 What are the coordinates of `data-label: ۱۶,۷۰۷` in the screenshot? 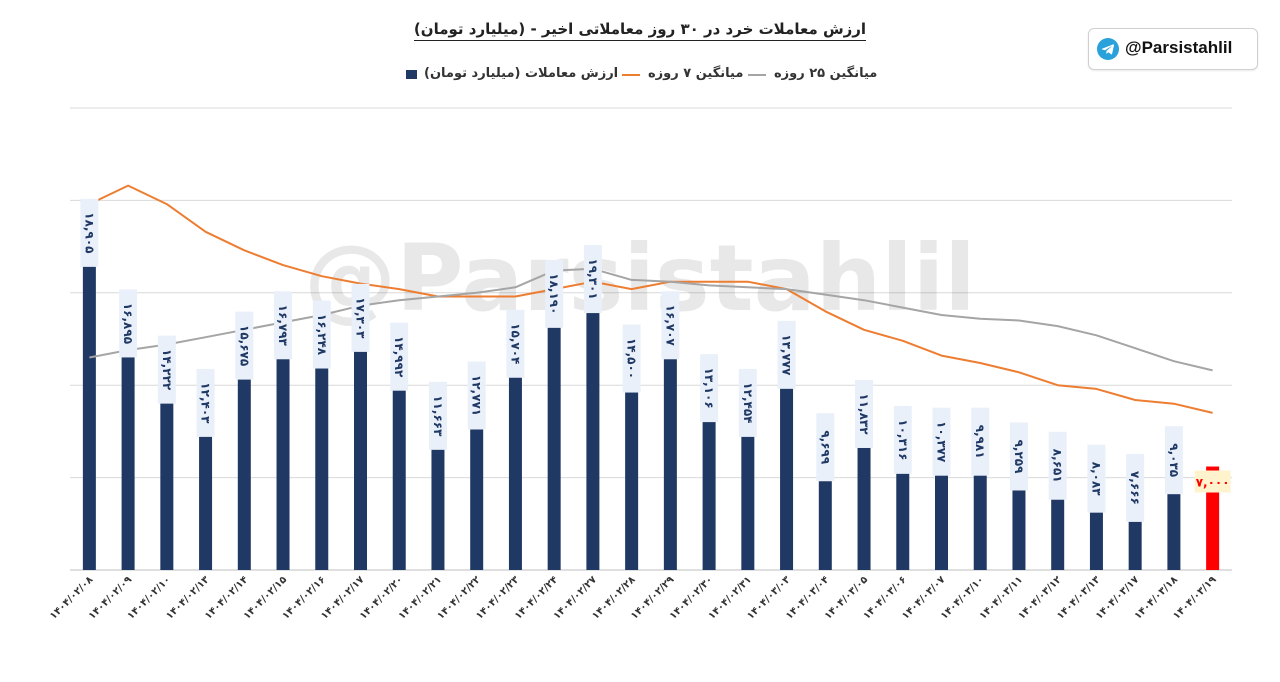 It's located at (670, 326).